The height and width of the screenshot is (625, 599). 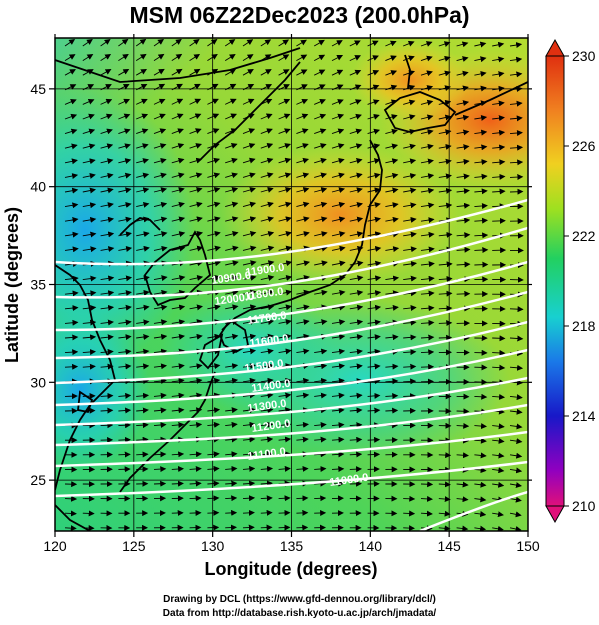 I want to click on x-tick-label: 140, so click(x=371, y=546).